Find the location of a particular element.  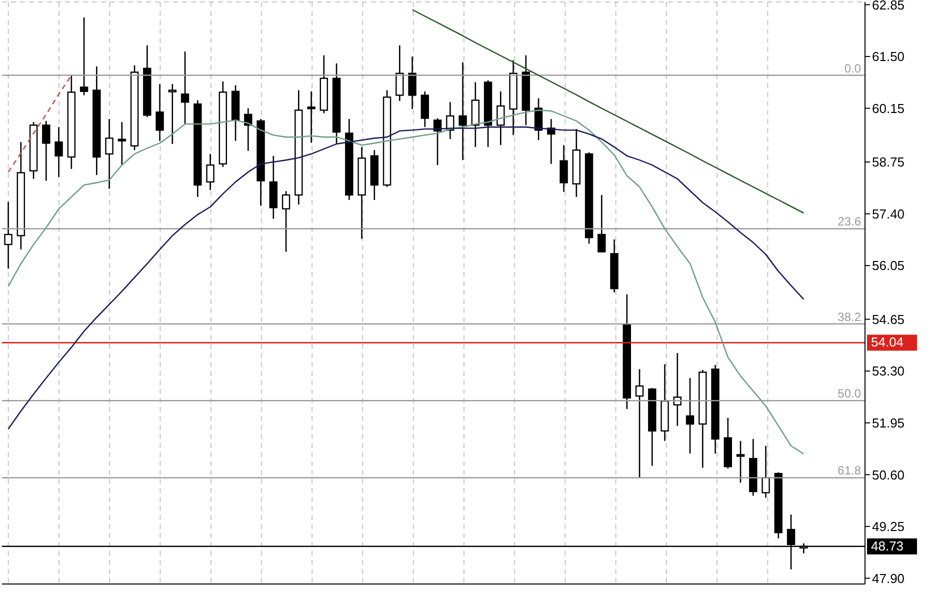

y-tick-label: 56.05 is located at coordinates (888, 266).